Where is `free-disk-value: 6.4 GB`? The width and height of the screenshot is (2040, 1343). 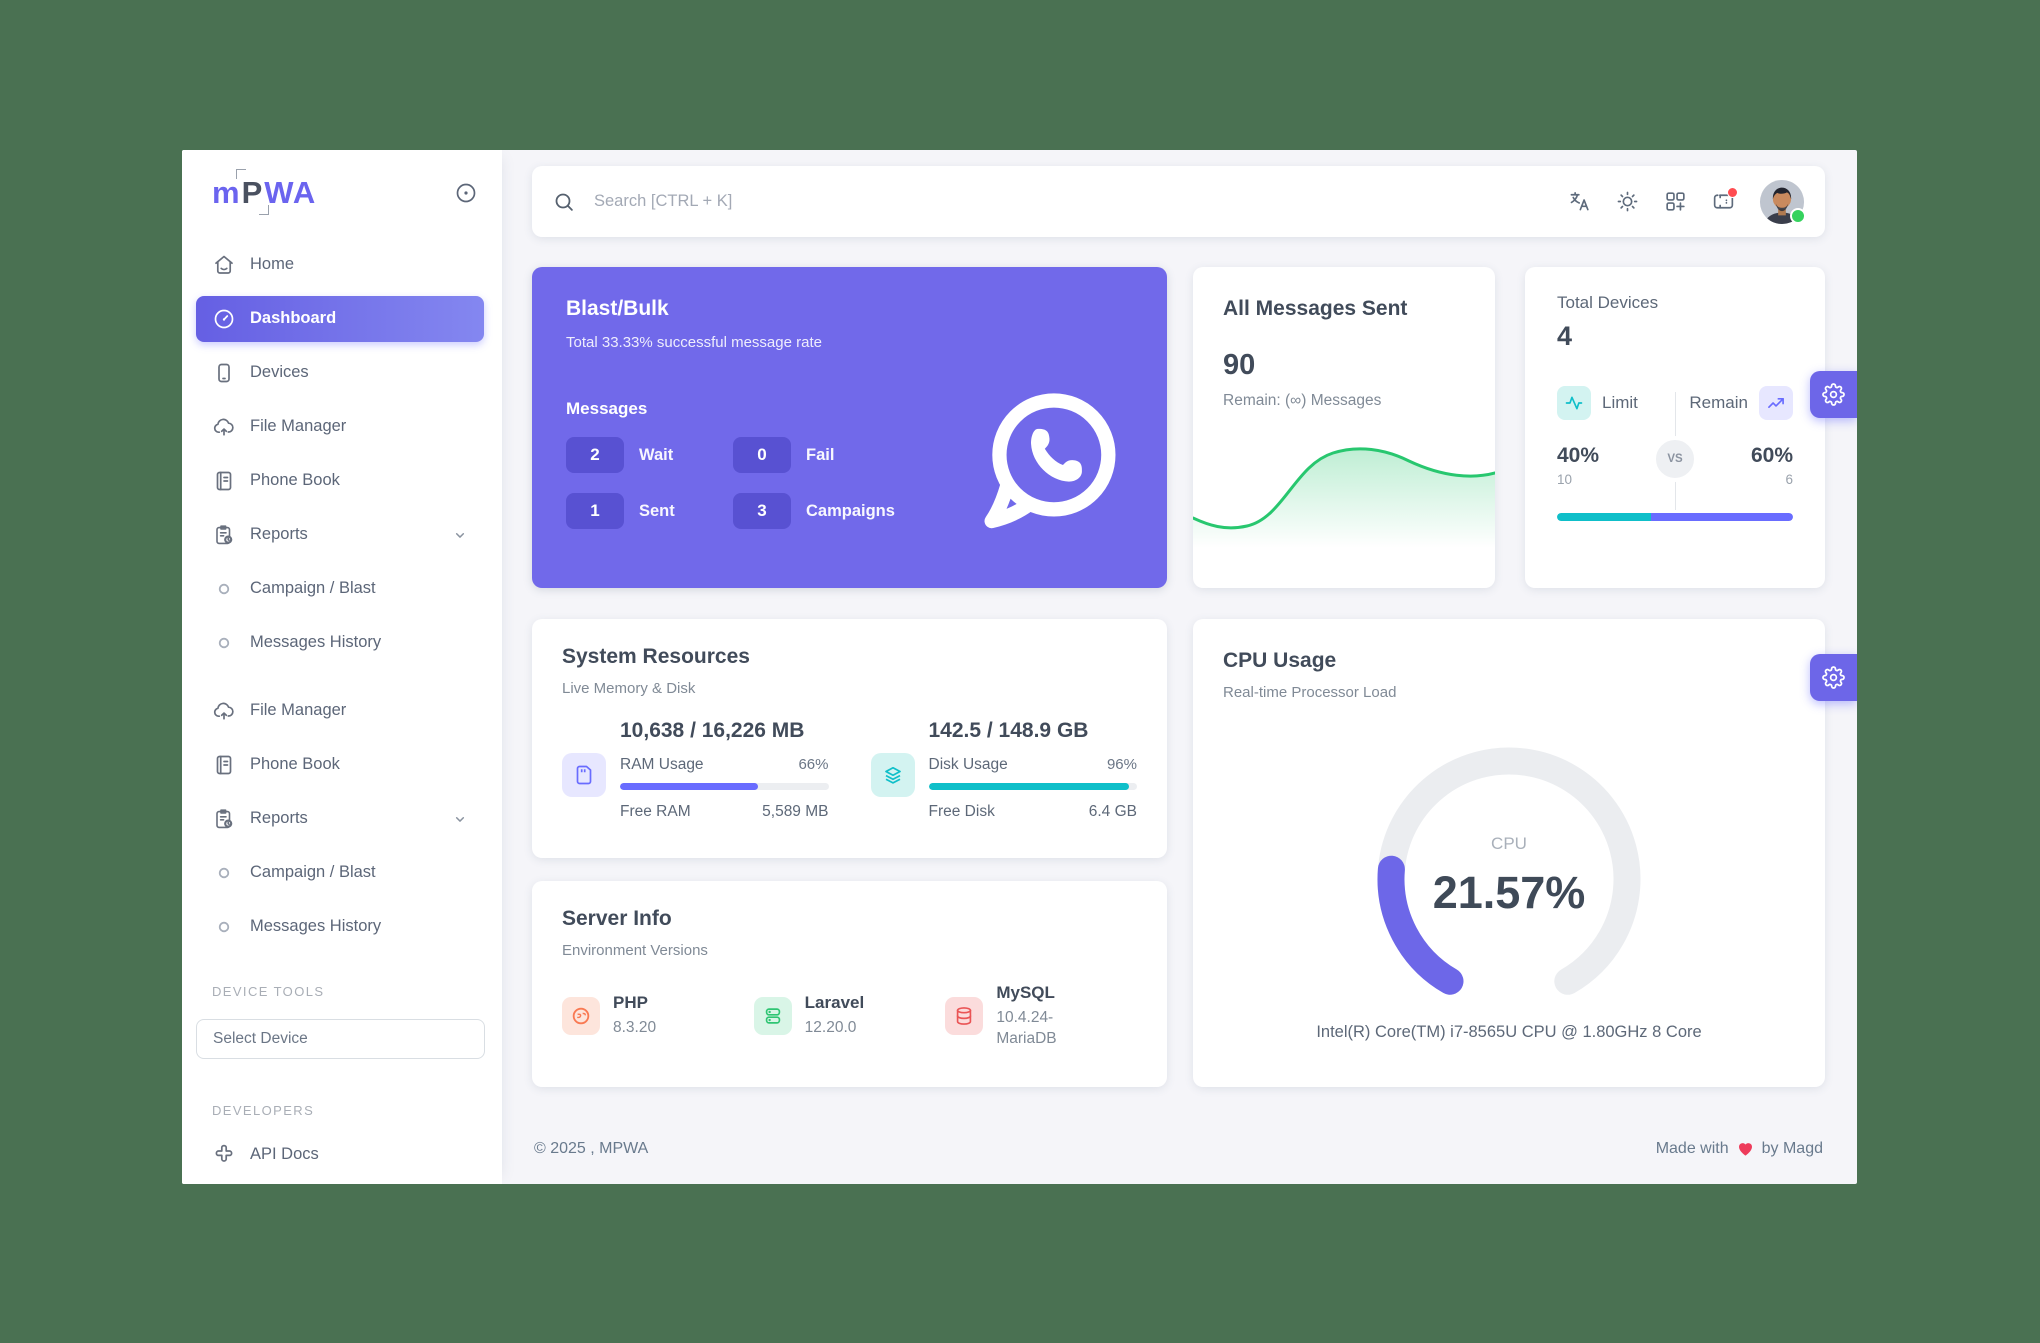
free-disk-value: 6.4 GB is located at coordinates (1112, 811).